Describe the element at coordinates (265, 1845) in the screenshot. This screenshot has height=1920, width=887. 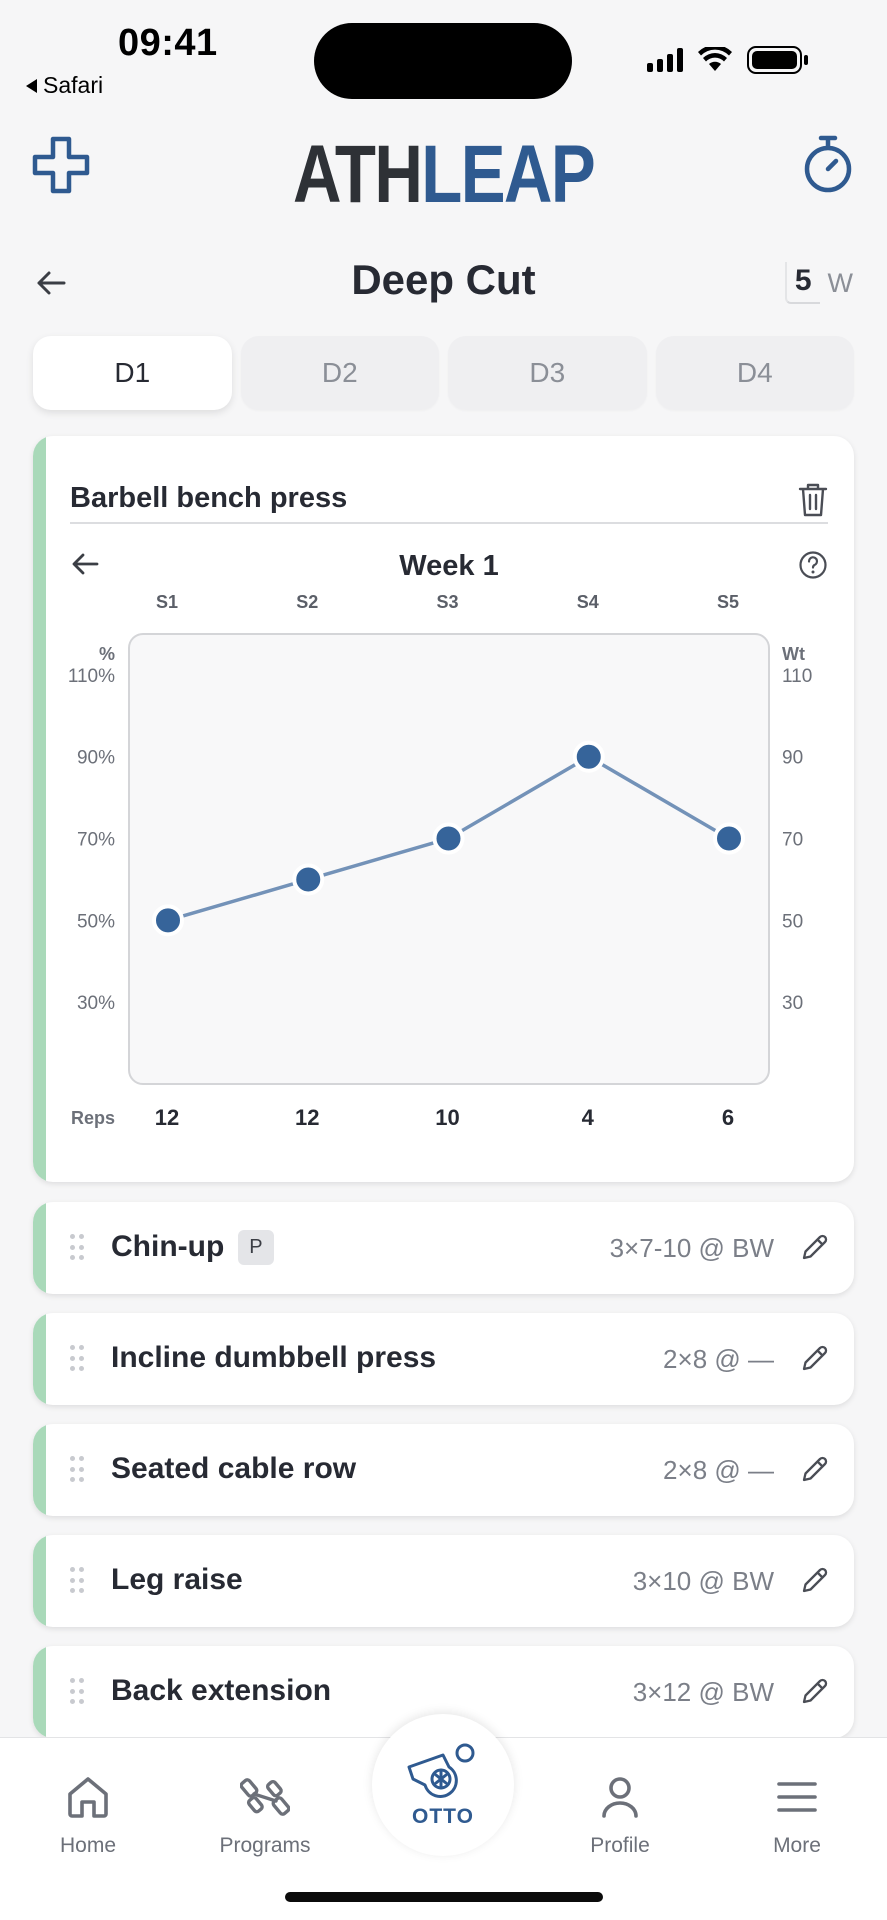
I see `nav-programs-label: Programs` at that location.